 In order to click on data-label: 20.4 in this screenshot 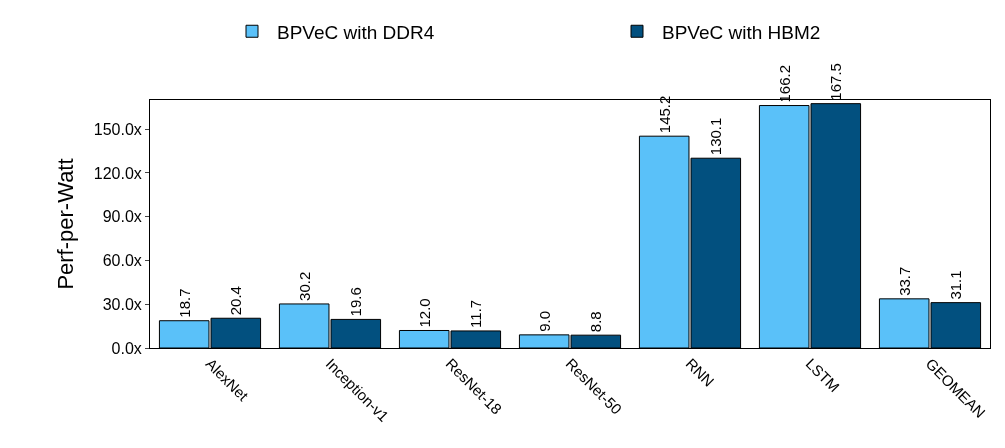, I will do `click(236, 301)`.